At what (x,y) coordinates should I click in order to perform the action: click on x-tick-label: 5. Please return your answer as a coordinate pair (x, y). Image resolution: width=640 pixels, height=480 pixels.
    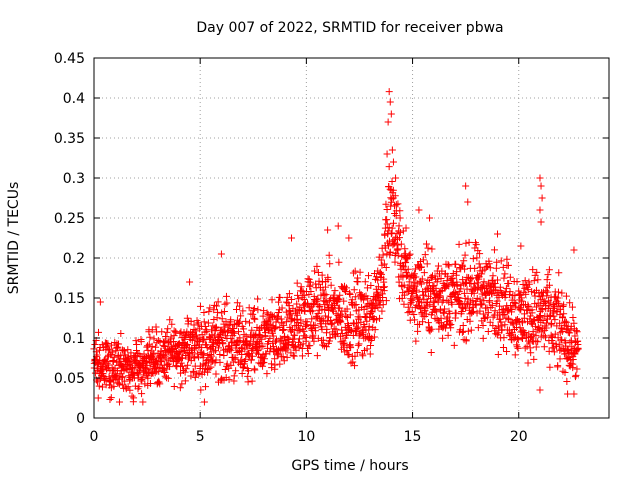
    Looking at the image, I should click on (200, 437).